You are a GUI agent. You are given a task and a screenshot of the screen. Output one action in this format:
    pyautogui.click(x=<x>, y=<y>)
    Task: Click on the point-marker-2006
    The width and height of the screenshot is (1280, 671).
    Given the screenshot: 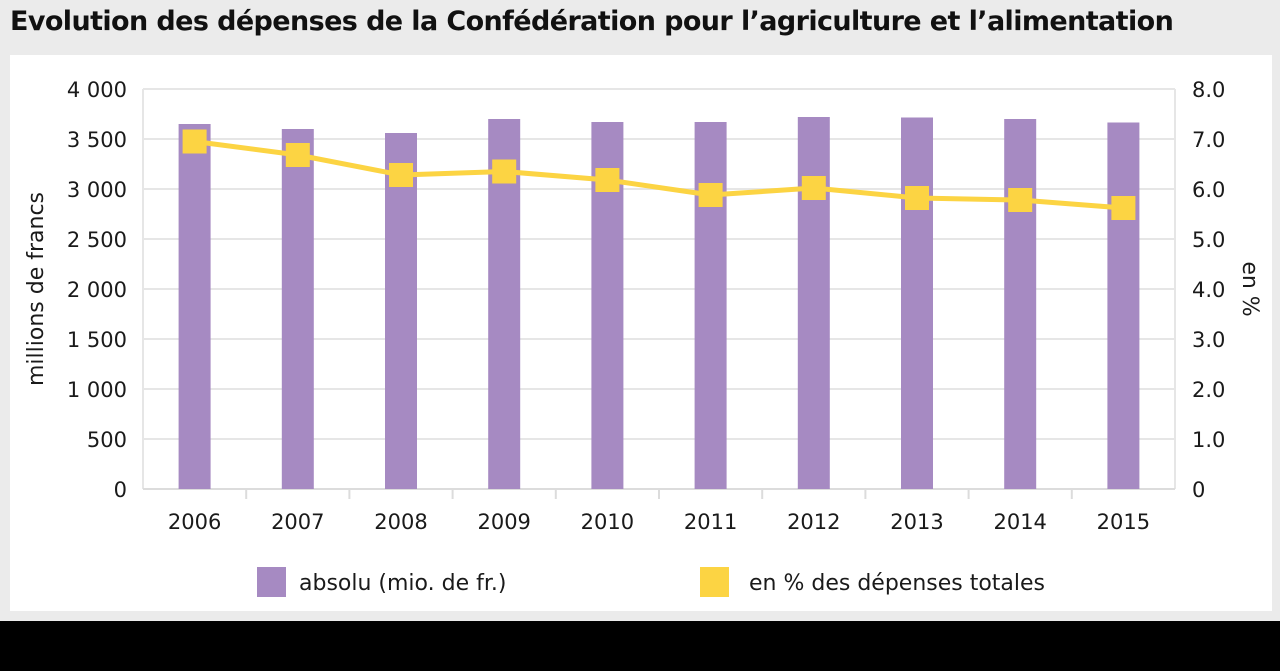 What is the action you would take?
    pyautogui.click(x=194, y=141)
    